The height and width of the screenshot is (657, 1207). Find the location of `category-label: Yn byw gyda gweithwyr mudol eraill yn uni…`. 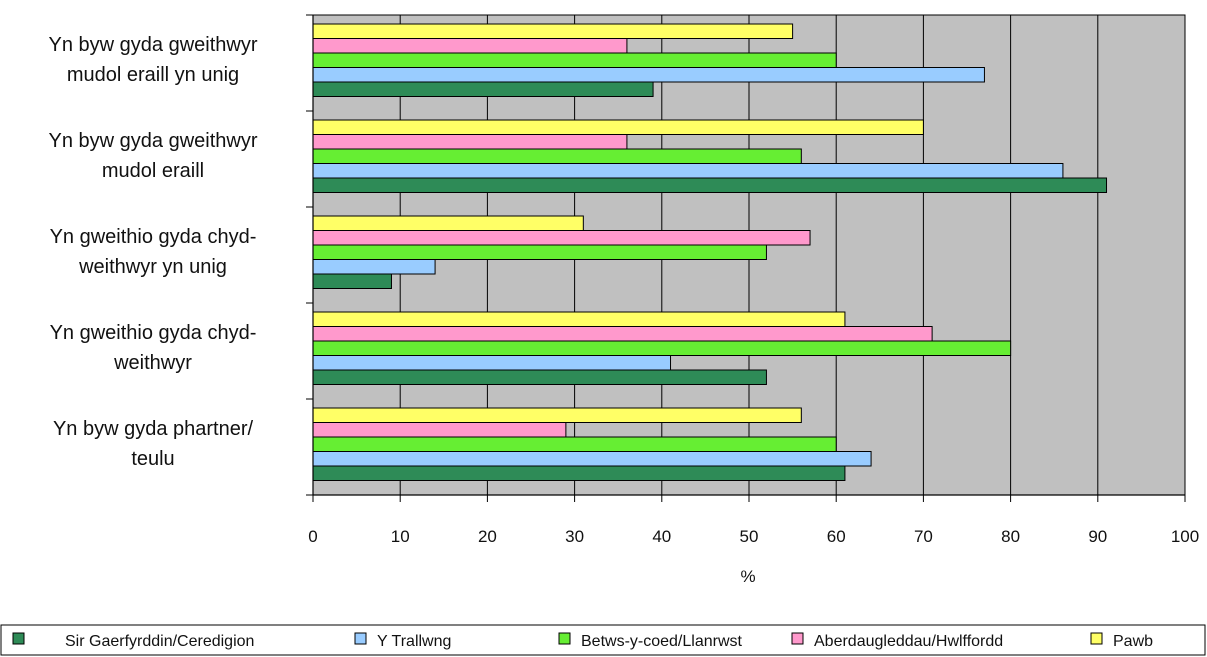

category-label: Yn byw gyda gweithwyr mudol eraill yn uni… is located at coordinates (153, 60).